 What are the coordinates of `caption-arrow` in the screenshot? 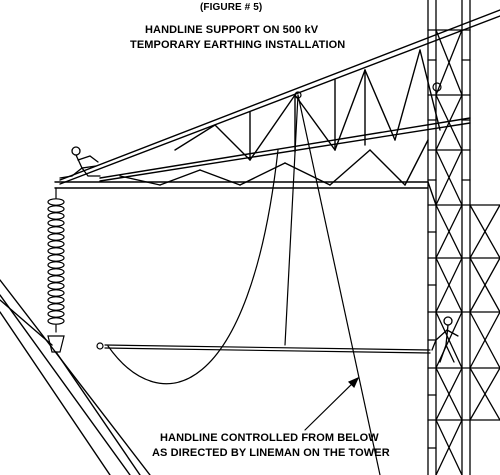 It's located at (332, 403).